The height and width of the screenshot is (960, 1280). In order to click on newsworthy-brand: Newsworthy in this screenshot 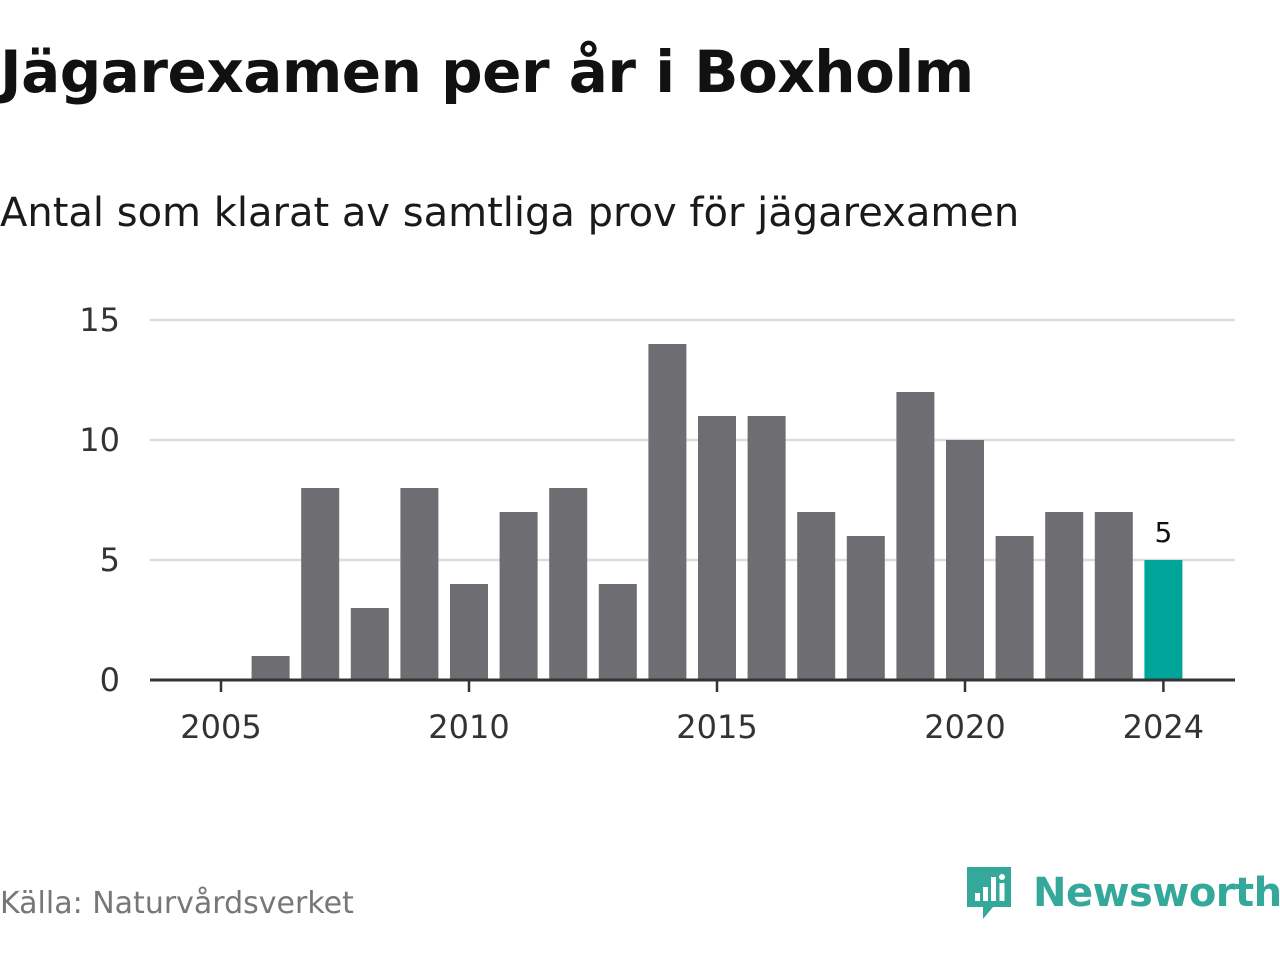, I will do `click(1121, 893)`.